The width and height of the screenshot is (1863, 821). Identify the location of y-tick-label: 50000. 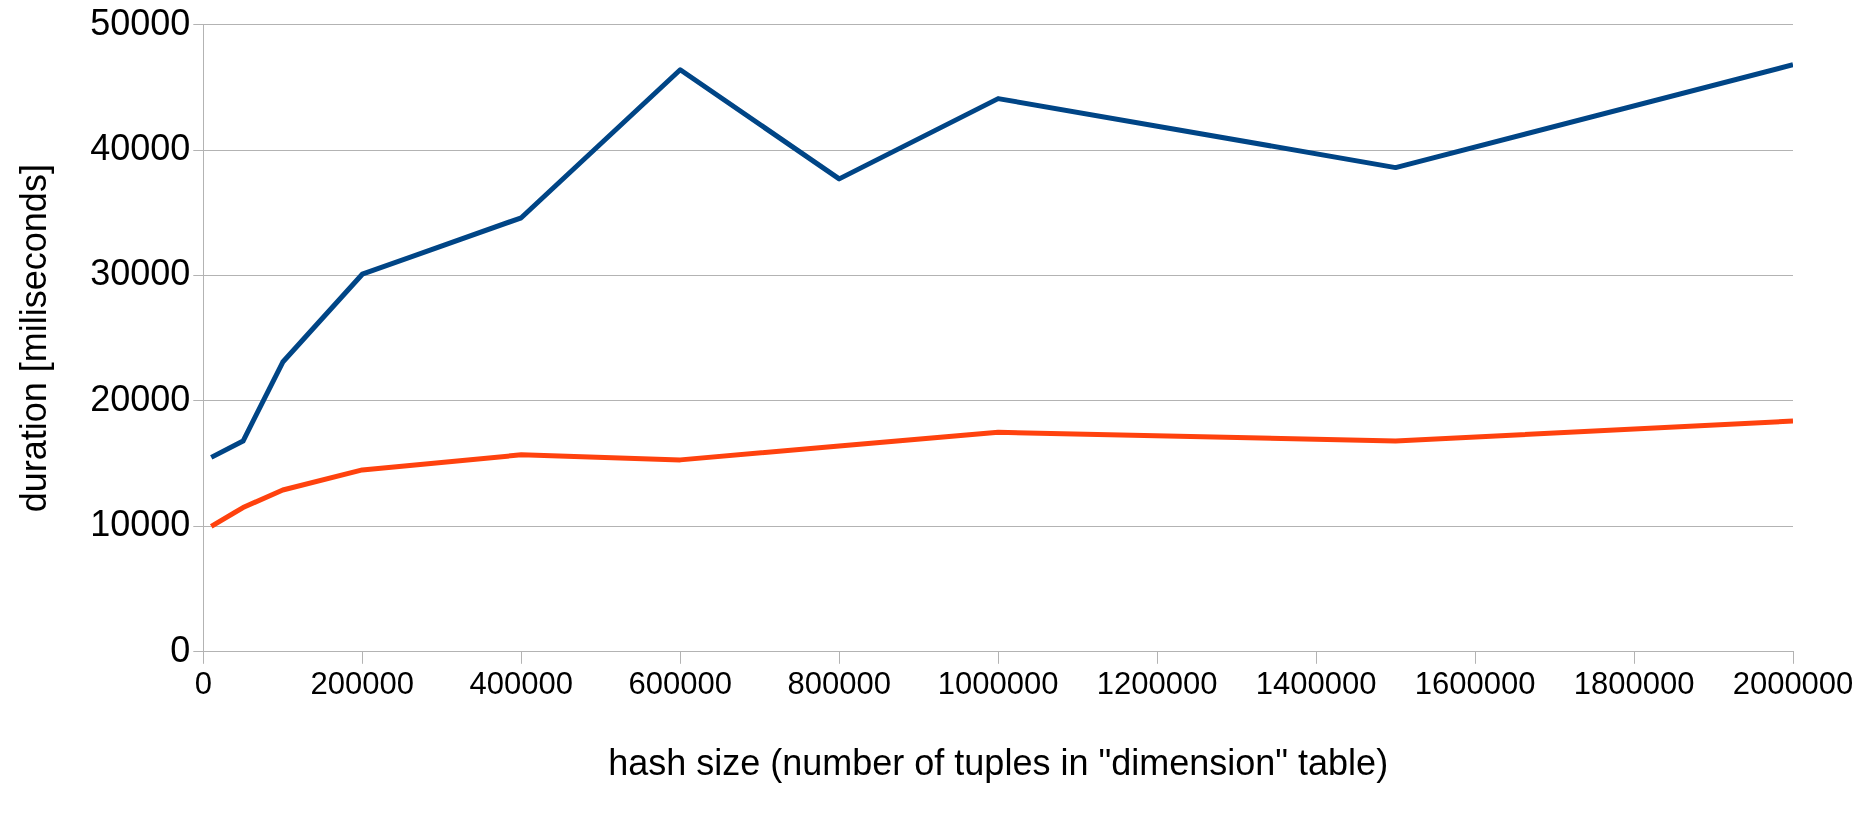
(140, 22).